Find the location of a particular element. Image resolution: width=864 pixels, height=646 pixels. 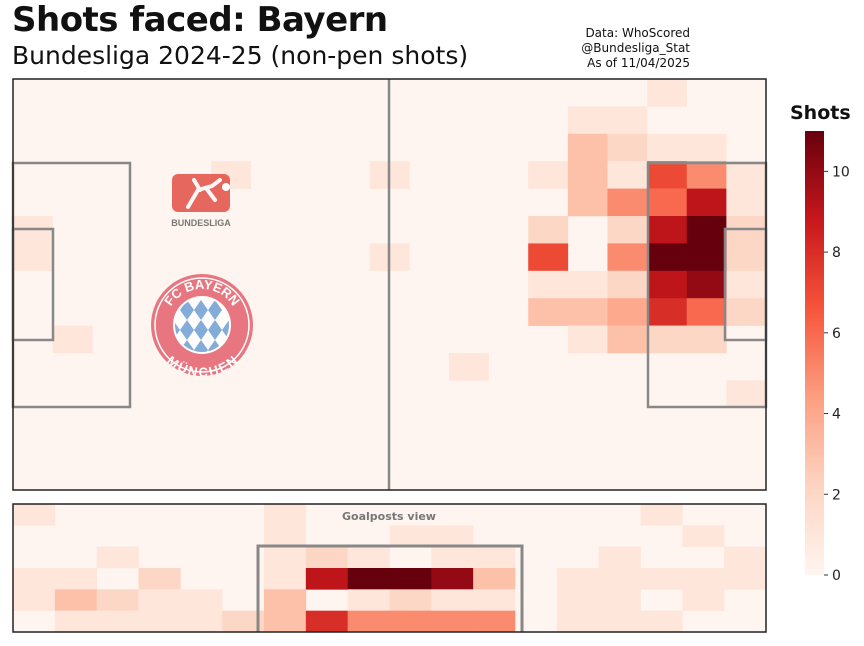

colorbar-tick-label: 8 is located at coordinates (836, 253).